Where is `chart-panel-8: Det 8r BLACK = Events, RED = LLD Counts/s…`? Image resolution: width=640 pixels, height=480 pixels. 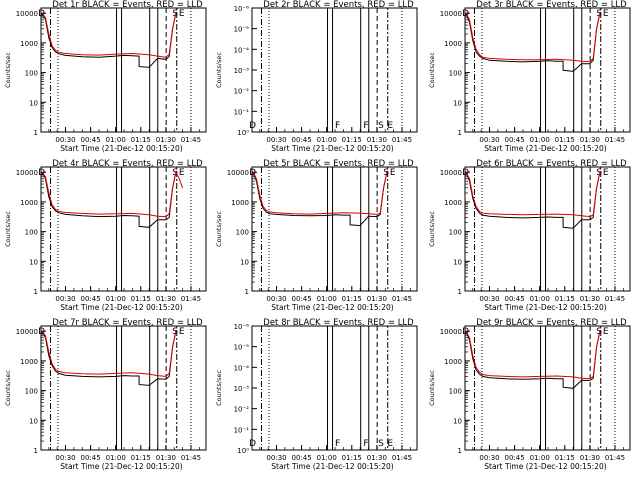 chart-panel-8: Det 8r BLACK = Events, RED = LLD Counts/s… is located at coordinates (316, 394).